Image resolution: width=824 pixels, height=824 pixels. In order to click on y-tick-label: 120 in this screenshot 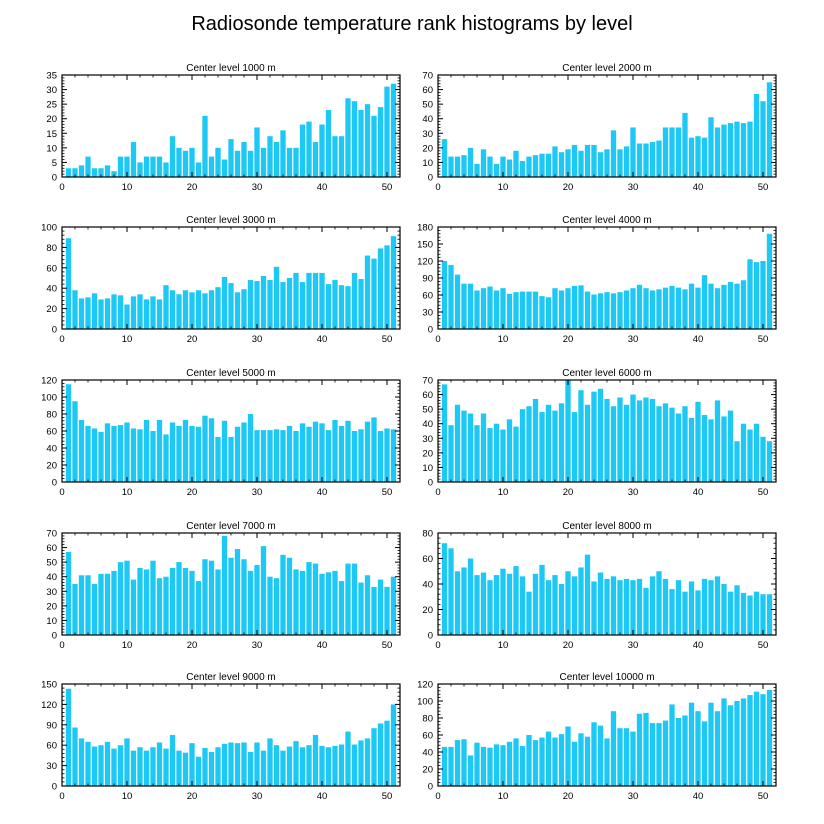, I will do `click(425, 262)`.